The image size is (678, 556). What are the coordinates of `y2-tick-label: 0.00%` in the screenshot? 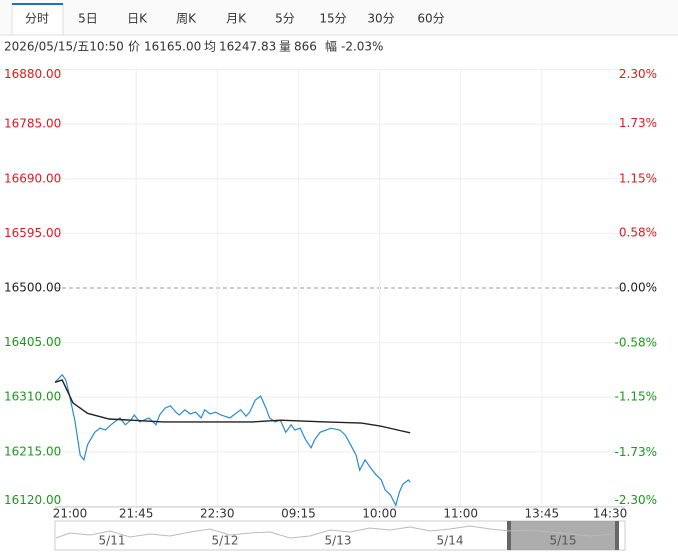 It's located at (638, 288).